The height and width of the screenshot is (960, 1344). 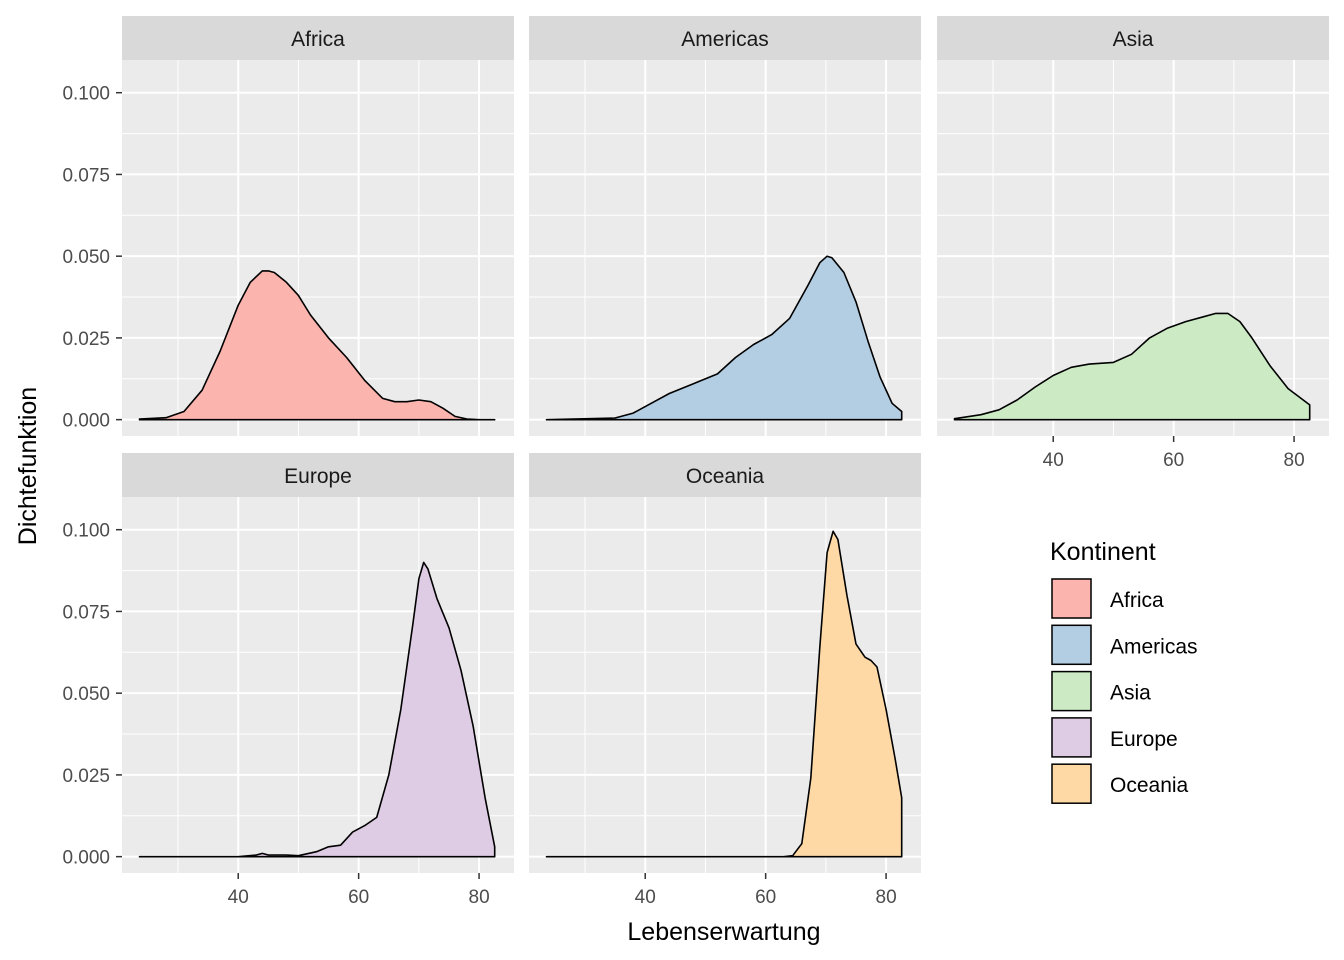 I want to click on legend-label: Africa, so click(x=1137, y=600).